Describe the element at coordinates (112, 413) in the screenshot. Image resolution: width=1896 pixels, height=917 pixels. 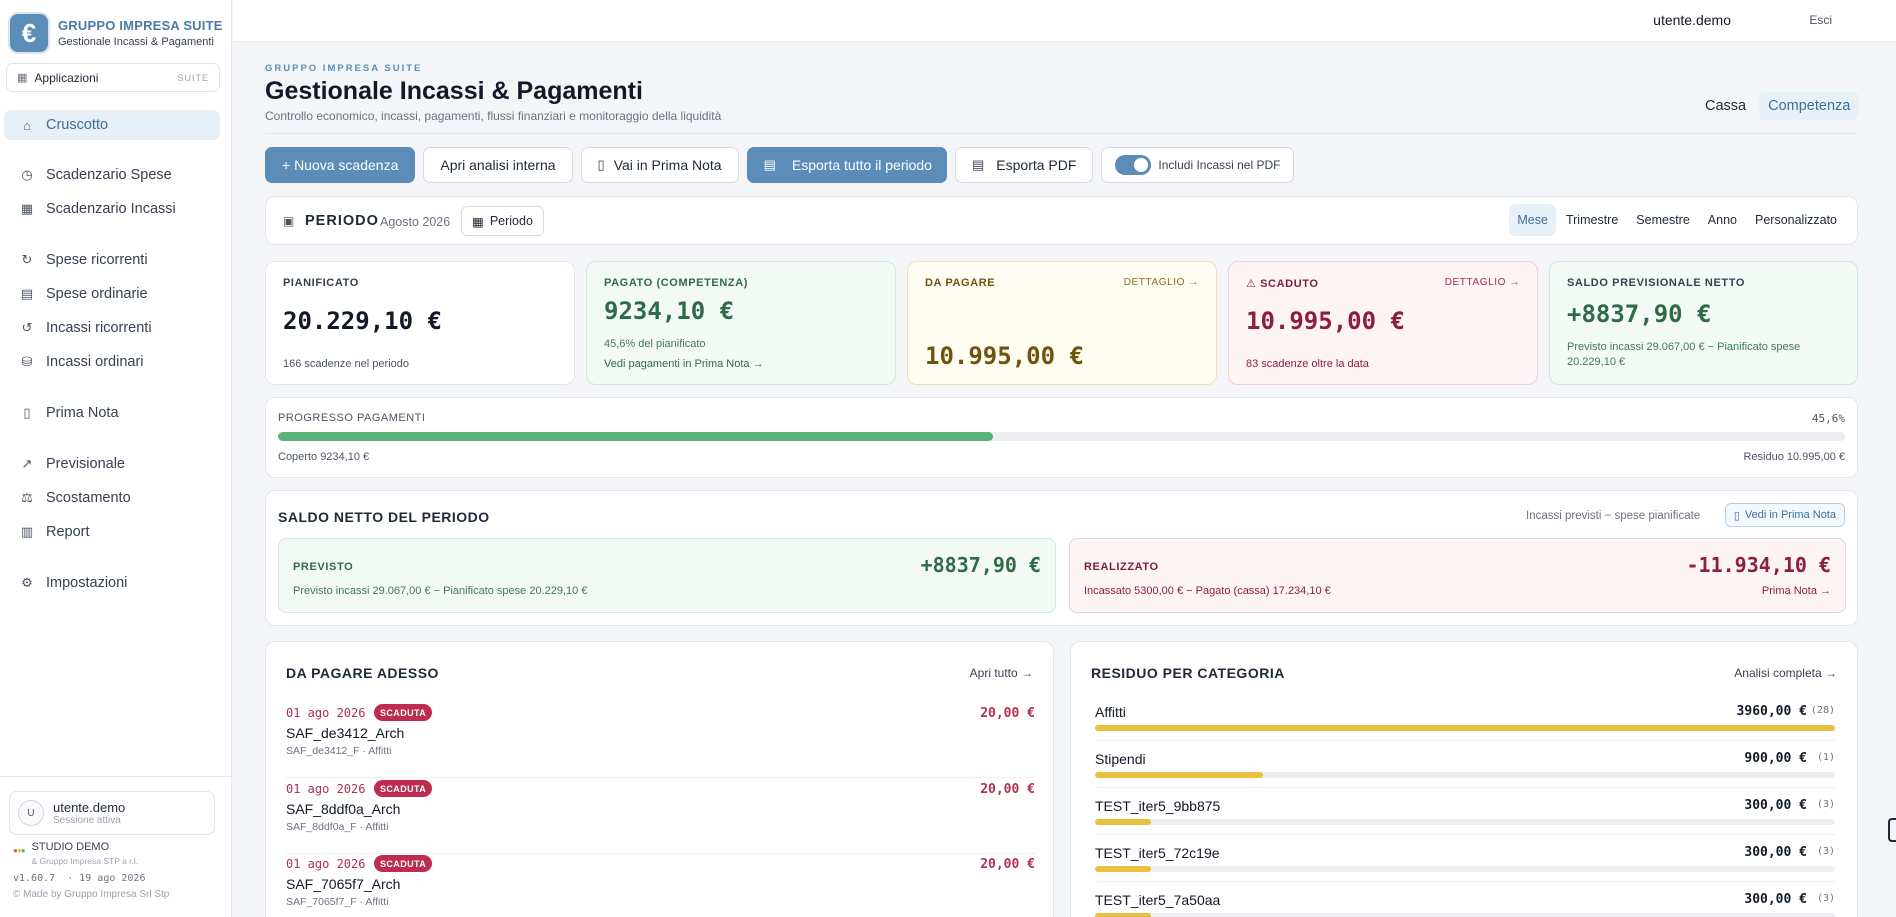
I see `nav-prima-nota: ▯ Prima Nota` at that location.